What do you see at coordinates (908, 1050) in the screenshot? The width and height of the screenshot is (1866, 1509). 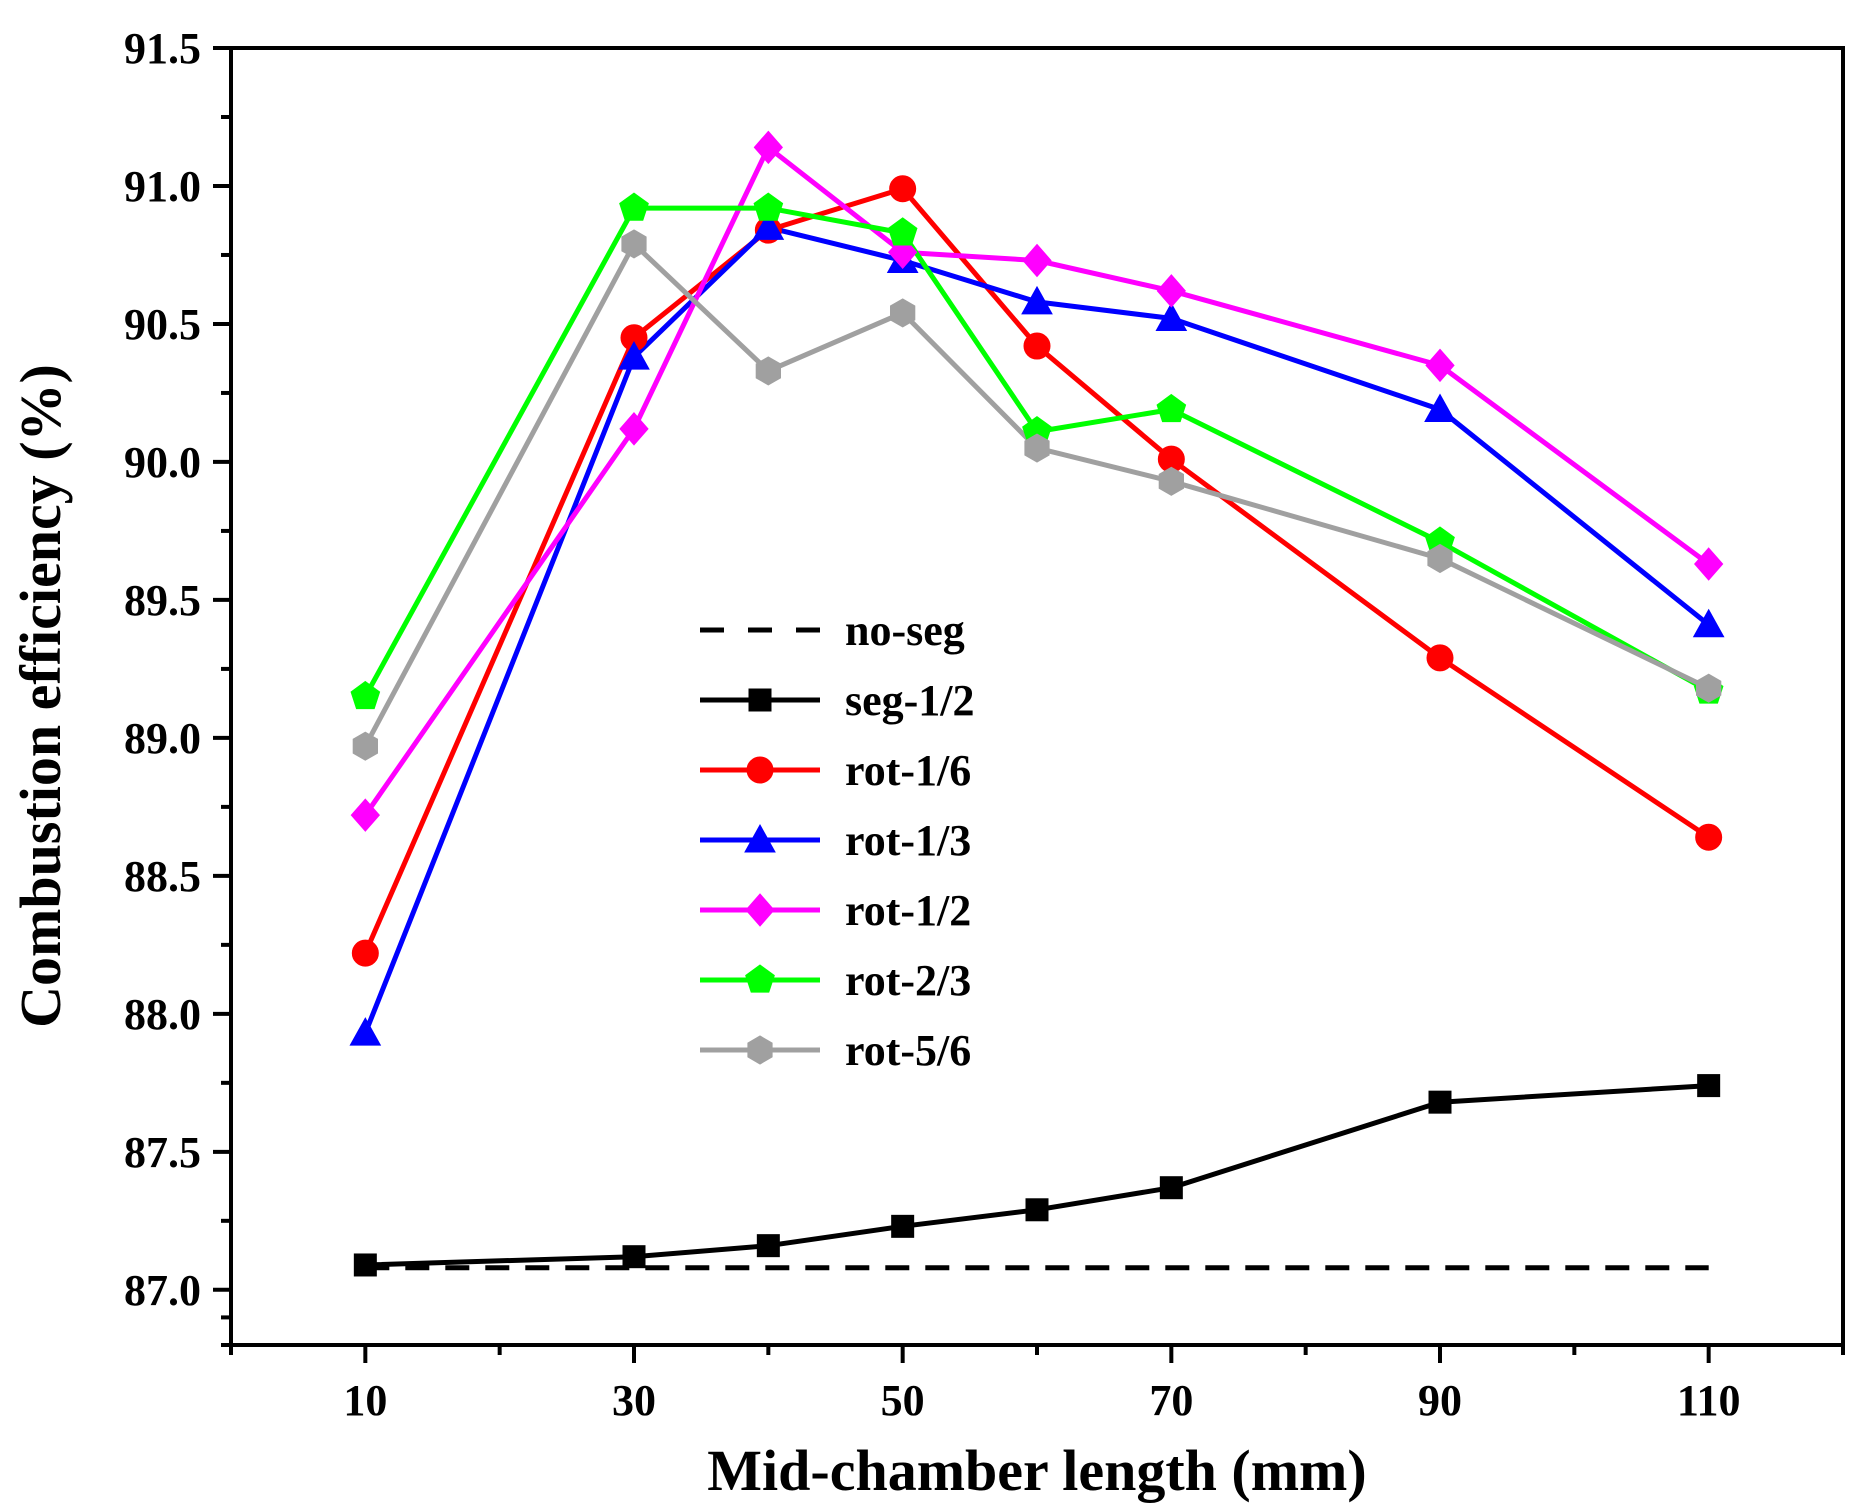 I see `legend-label-rot-5/6: rot-5/6` at bounding box center [908, 1050].